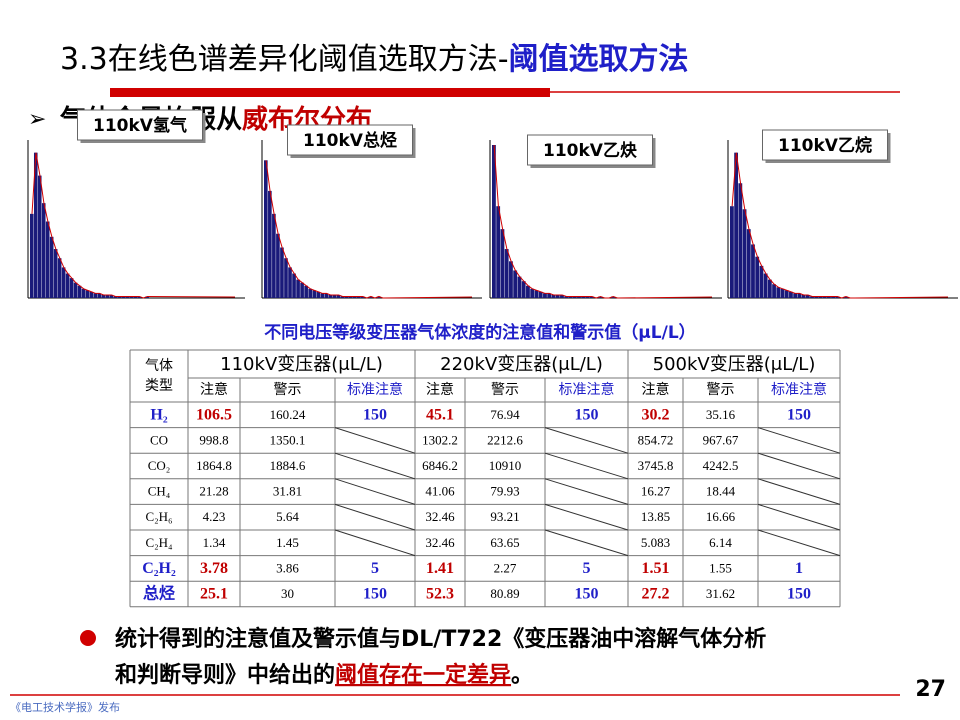 Image resolution: width=960 pixels, height=720 pixels. What do you see at coordinates (734, 364) in the screenshot?
I see `group-header: 500kV变压器(μL/L)` at bounding box center [734, 364].